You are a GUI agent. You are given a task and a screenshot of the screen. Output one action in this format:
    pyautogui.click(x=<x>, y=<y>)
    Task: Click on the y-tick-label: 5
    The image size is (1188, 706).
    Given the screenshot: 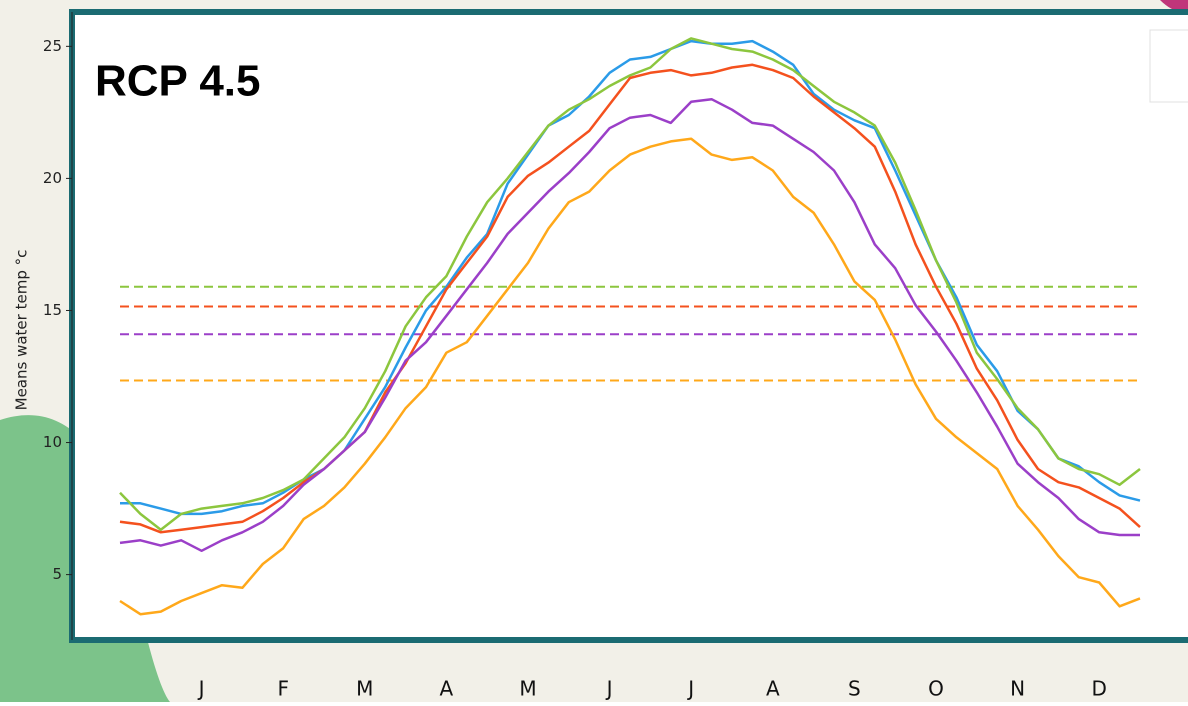 What is the action you would take?
    pyautogui.click(x=57, y=574)
    